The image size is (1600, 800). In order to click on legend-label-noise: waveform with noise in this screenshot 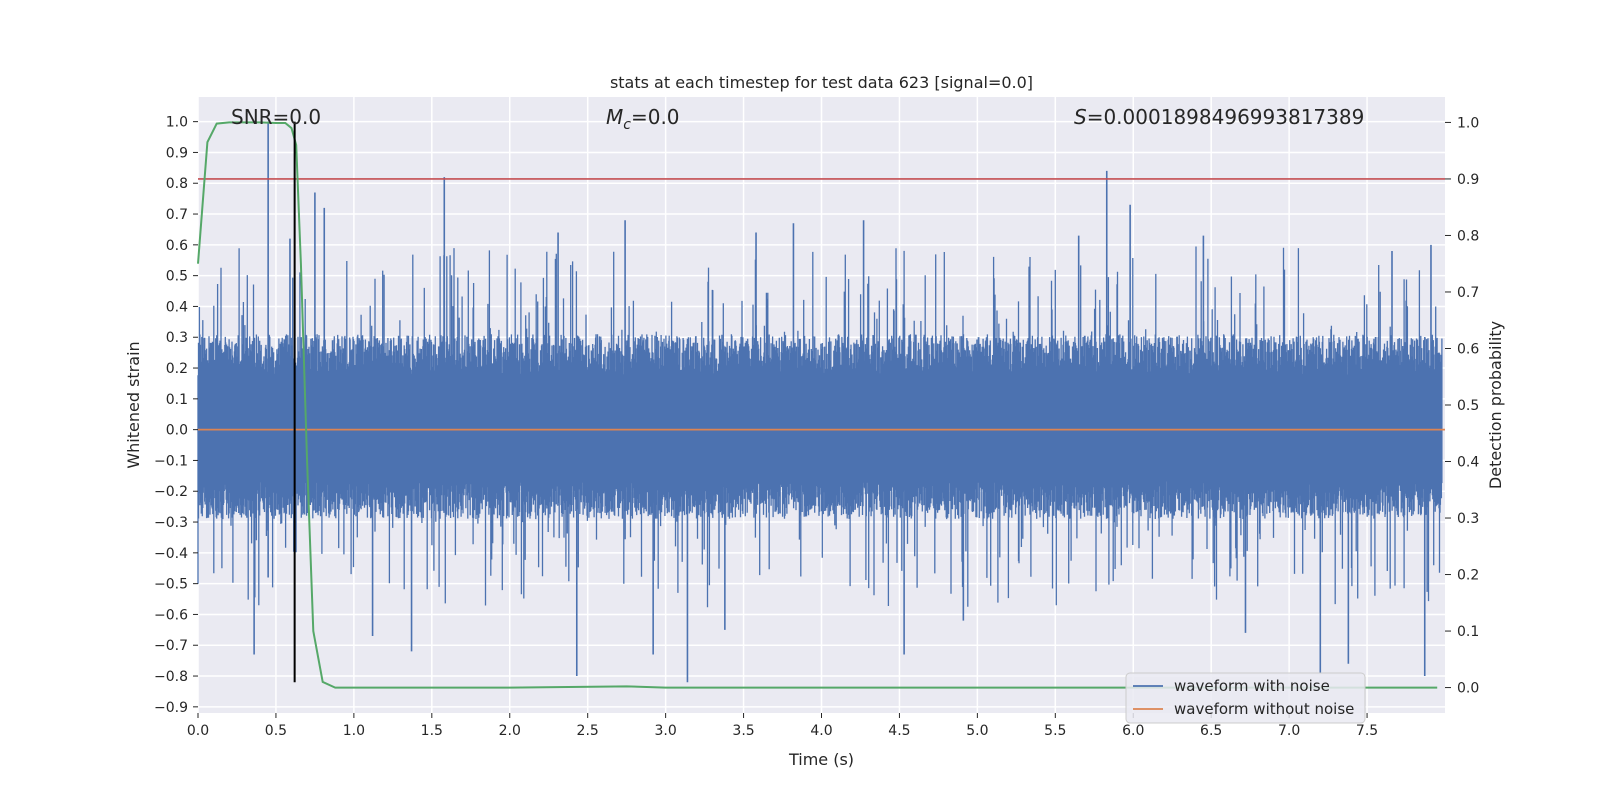, I will do `click(1252, 686)`.